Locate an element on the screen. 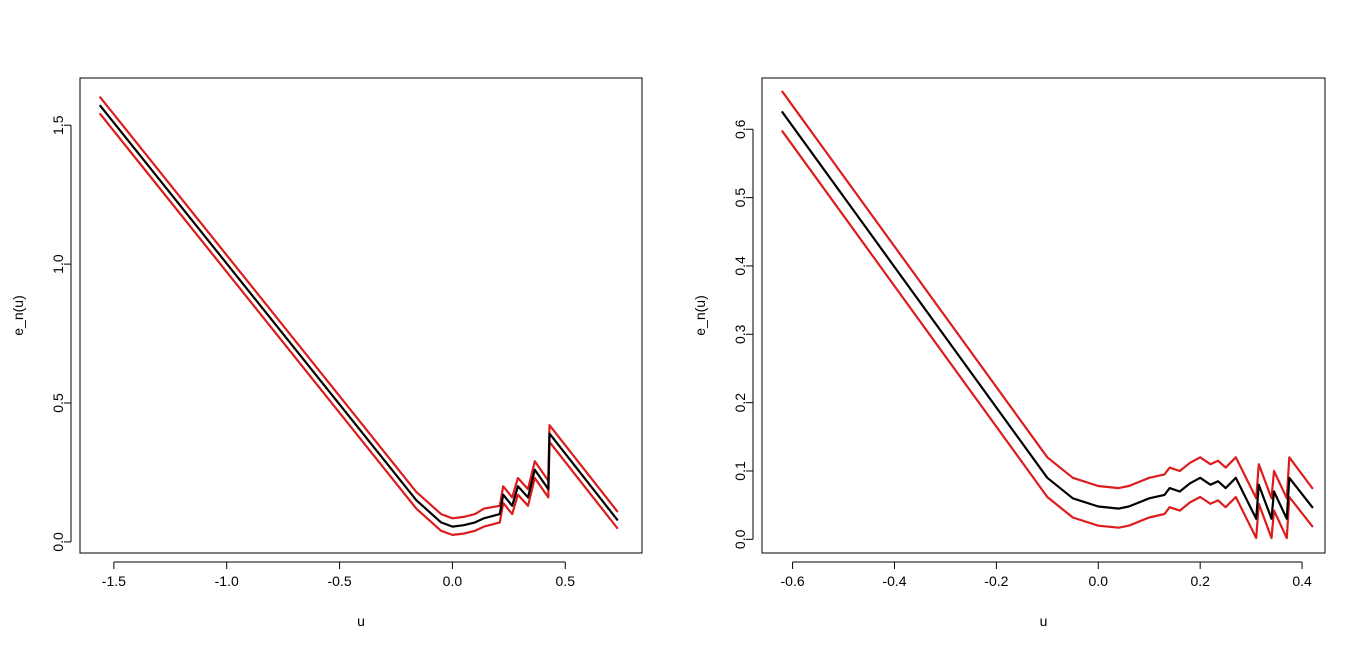  x-tick-label: -0.5 is located at coordinates (339, 581).